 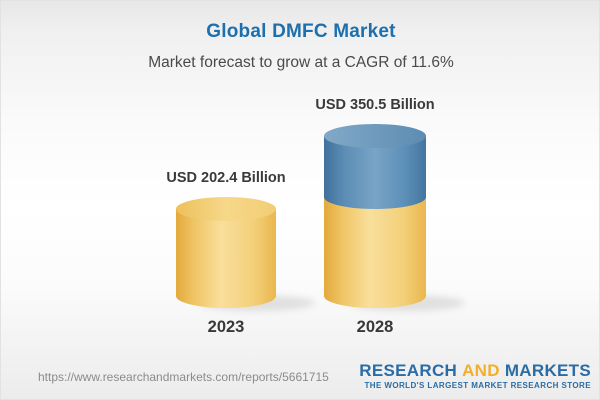 I want to click on bar-2028-cylinder, so click(x=375, y=216).